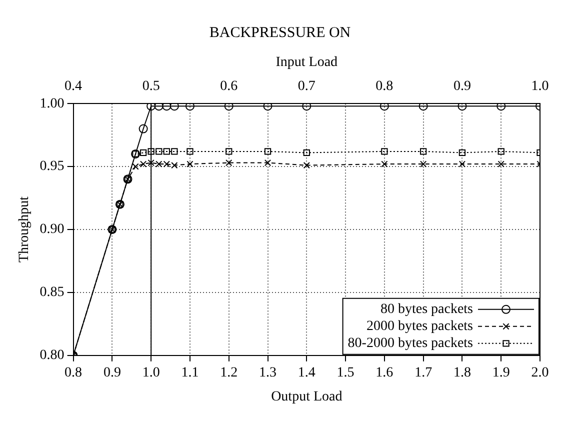  Describe the element at coordinates (52, 104) in the screenshot. I see `y-tick-label: 1.00` at that location.